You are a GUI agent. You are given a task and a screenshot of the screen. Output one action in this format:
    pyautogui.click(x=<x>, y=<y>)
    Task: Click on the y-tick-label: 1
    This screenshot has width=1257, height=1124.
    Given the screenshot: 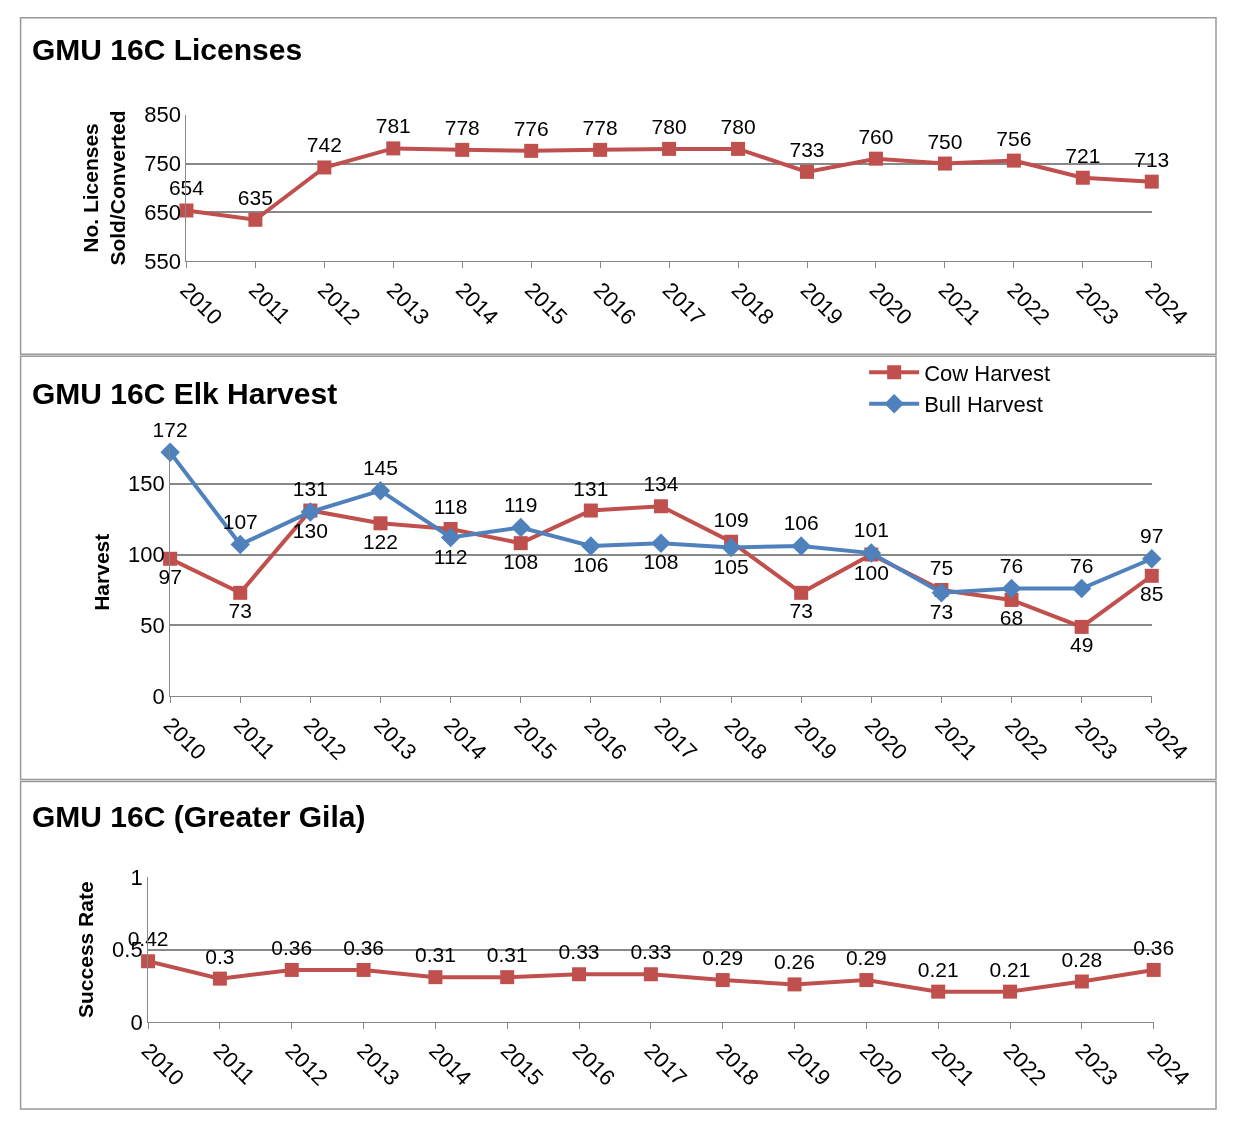 What is the action you would take?
    pyautogui.click(x=136, y=878)
    